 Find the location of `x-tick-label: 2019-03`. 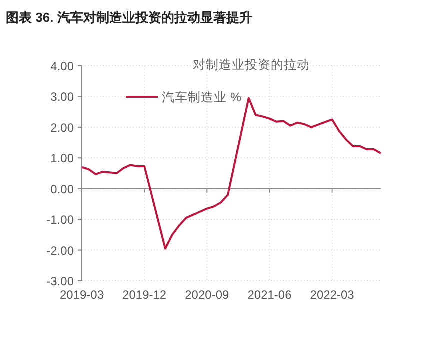

x-tick-label: 2019-03 is located at coordinates (82, 295).